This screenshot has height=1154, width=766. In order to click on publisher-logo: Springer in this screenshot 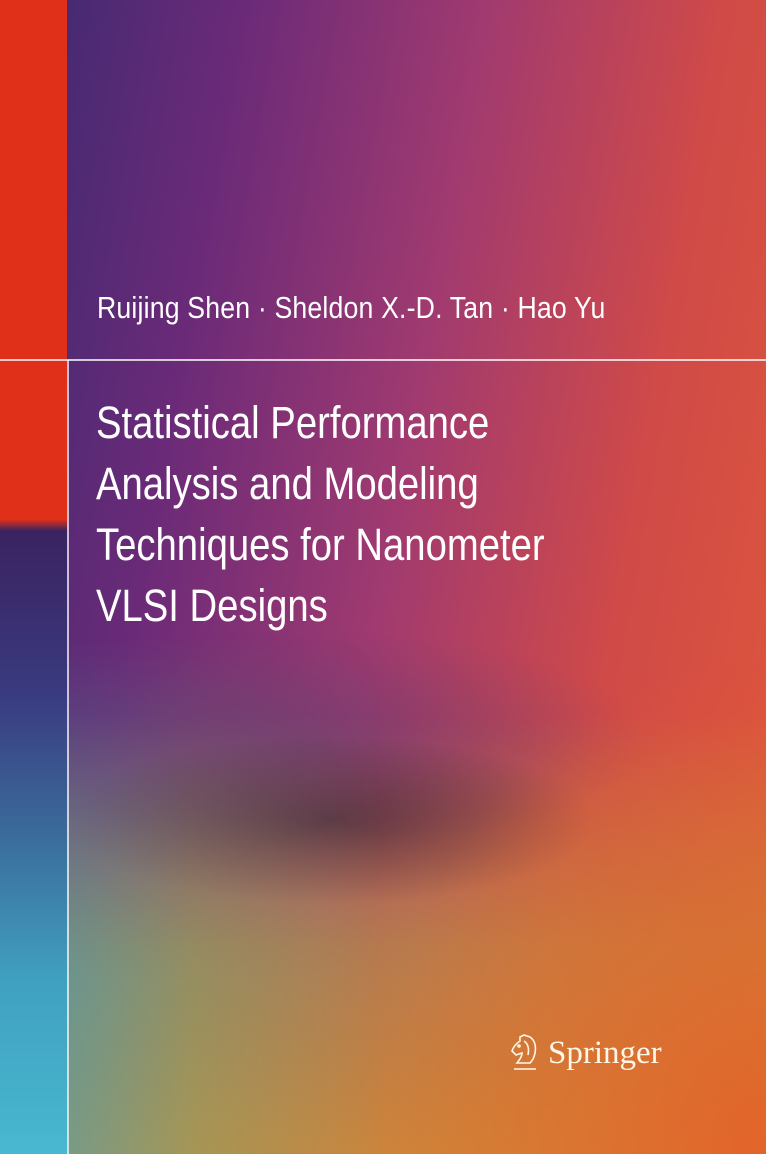, I will do `click(586, 1053)`.